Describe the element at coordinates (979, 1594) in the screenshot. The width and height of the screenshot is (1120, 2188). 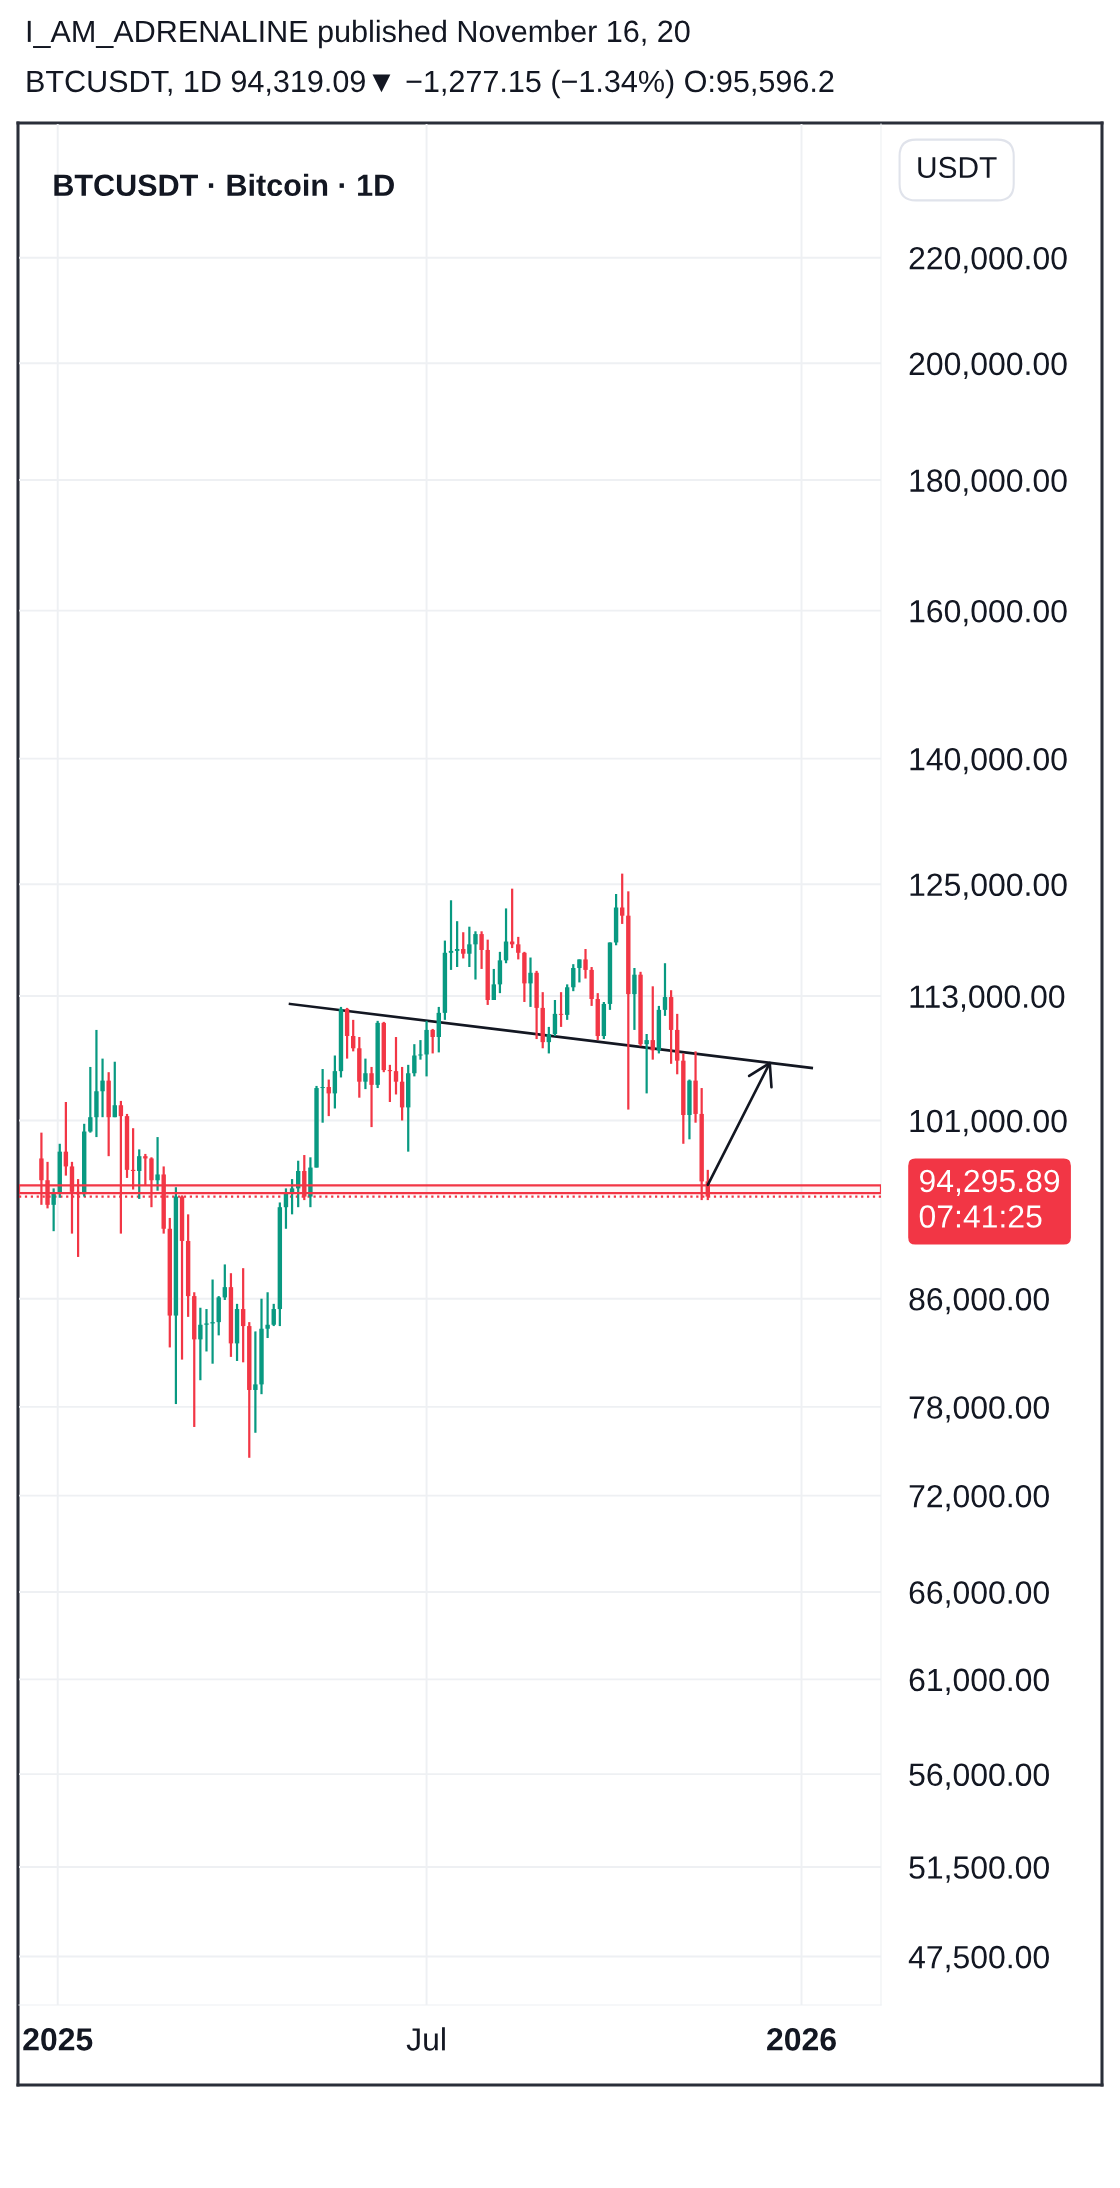
I see `y-tick-label: 66,000.00` at that location.